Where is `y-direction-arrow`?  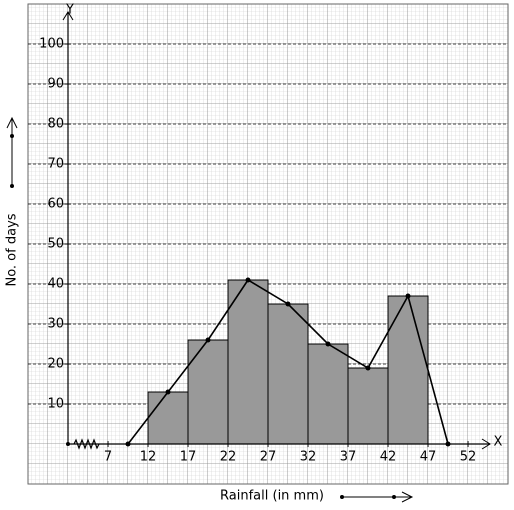
y-direction-arrow is located at coordinates (12, 152).